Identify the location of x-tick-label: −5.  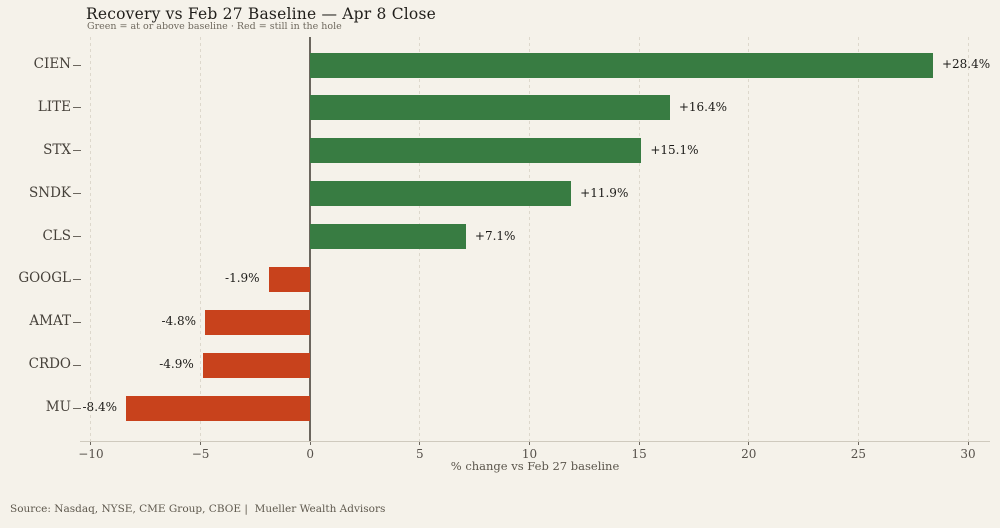
(200, 454).